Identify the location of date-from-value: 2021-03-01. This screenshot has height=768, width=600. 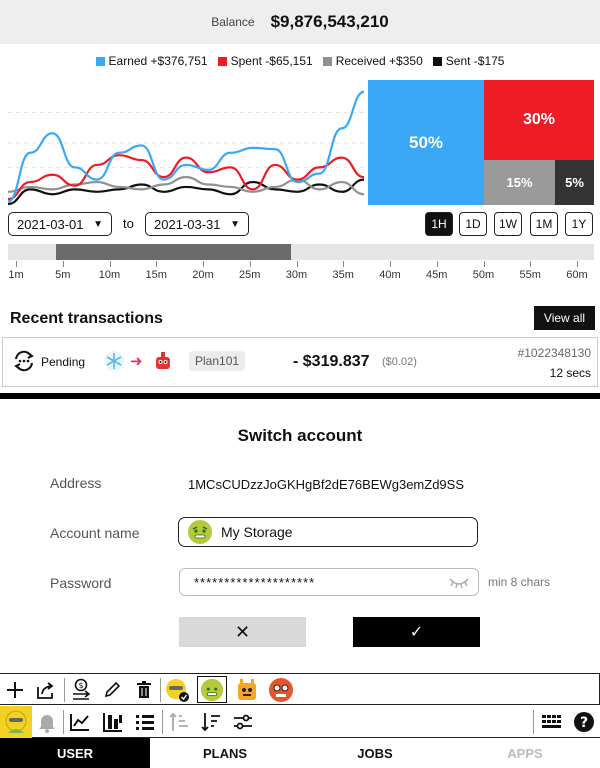
(50, 224).